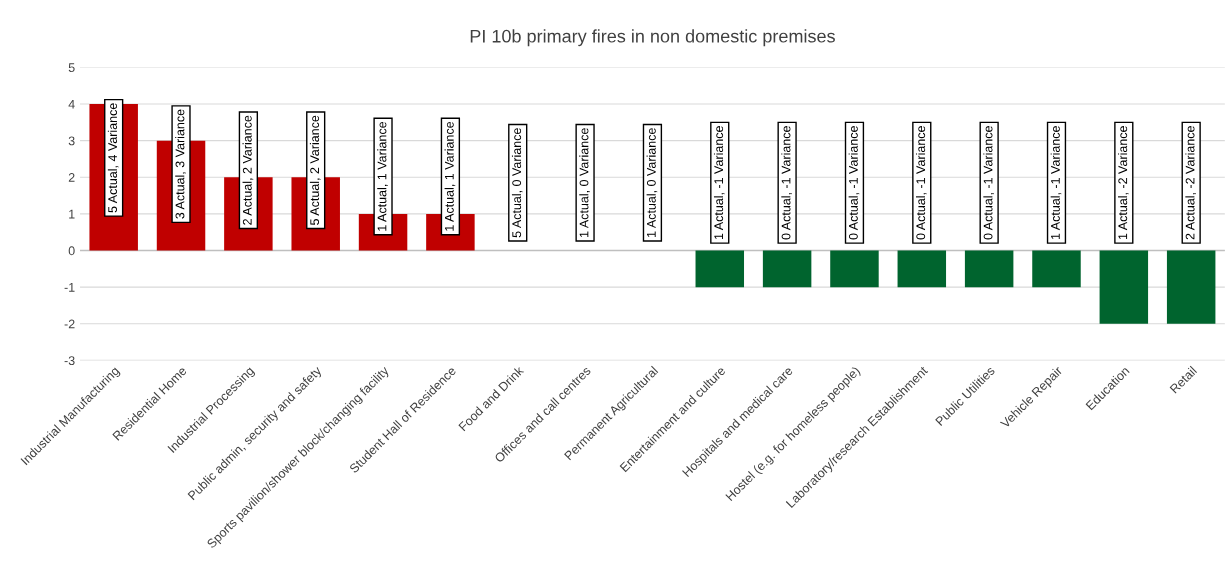 This screenshot has height=586, width=1231. I want to click on data-label: 5 Actual, 0 Variance, so click(517, 183).